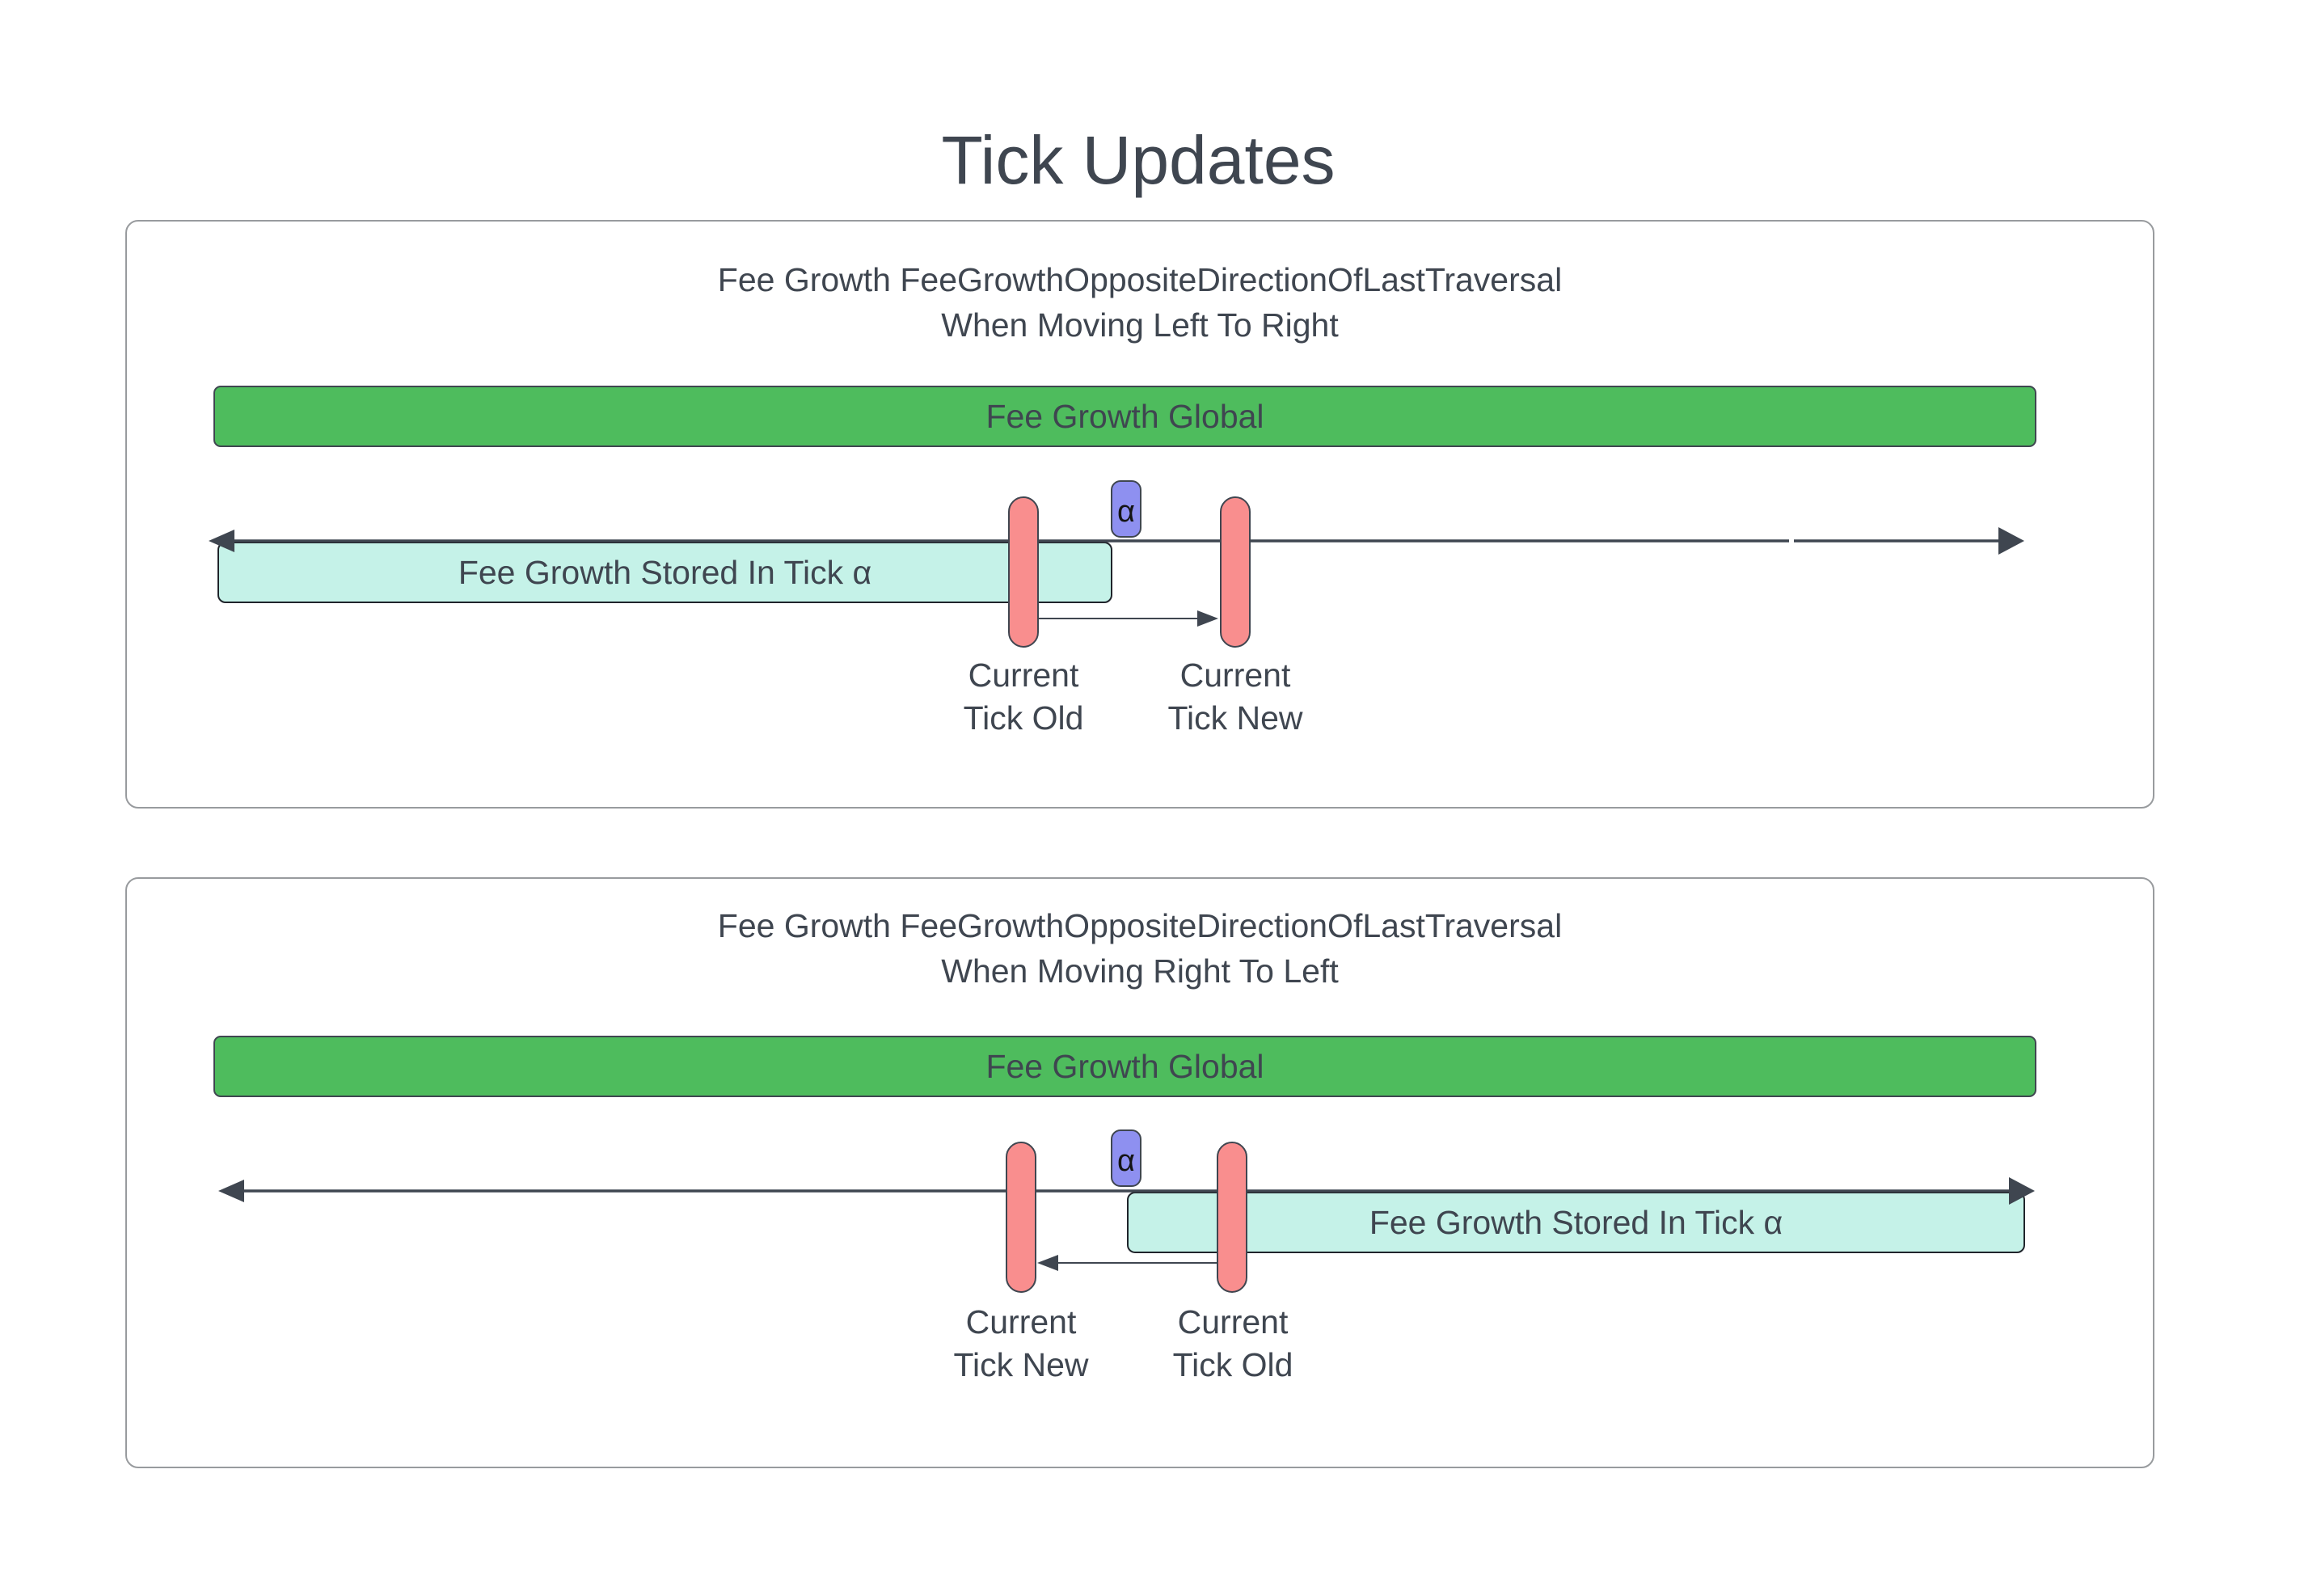 This screenshot has width=2304, height=1596. What do you see at coordinates (1138, 160) in the screenshot?
I see `page-title: Tick Updates` at bounding box center [1138, 160].